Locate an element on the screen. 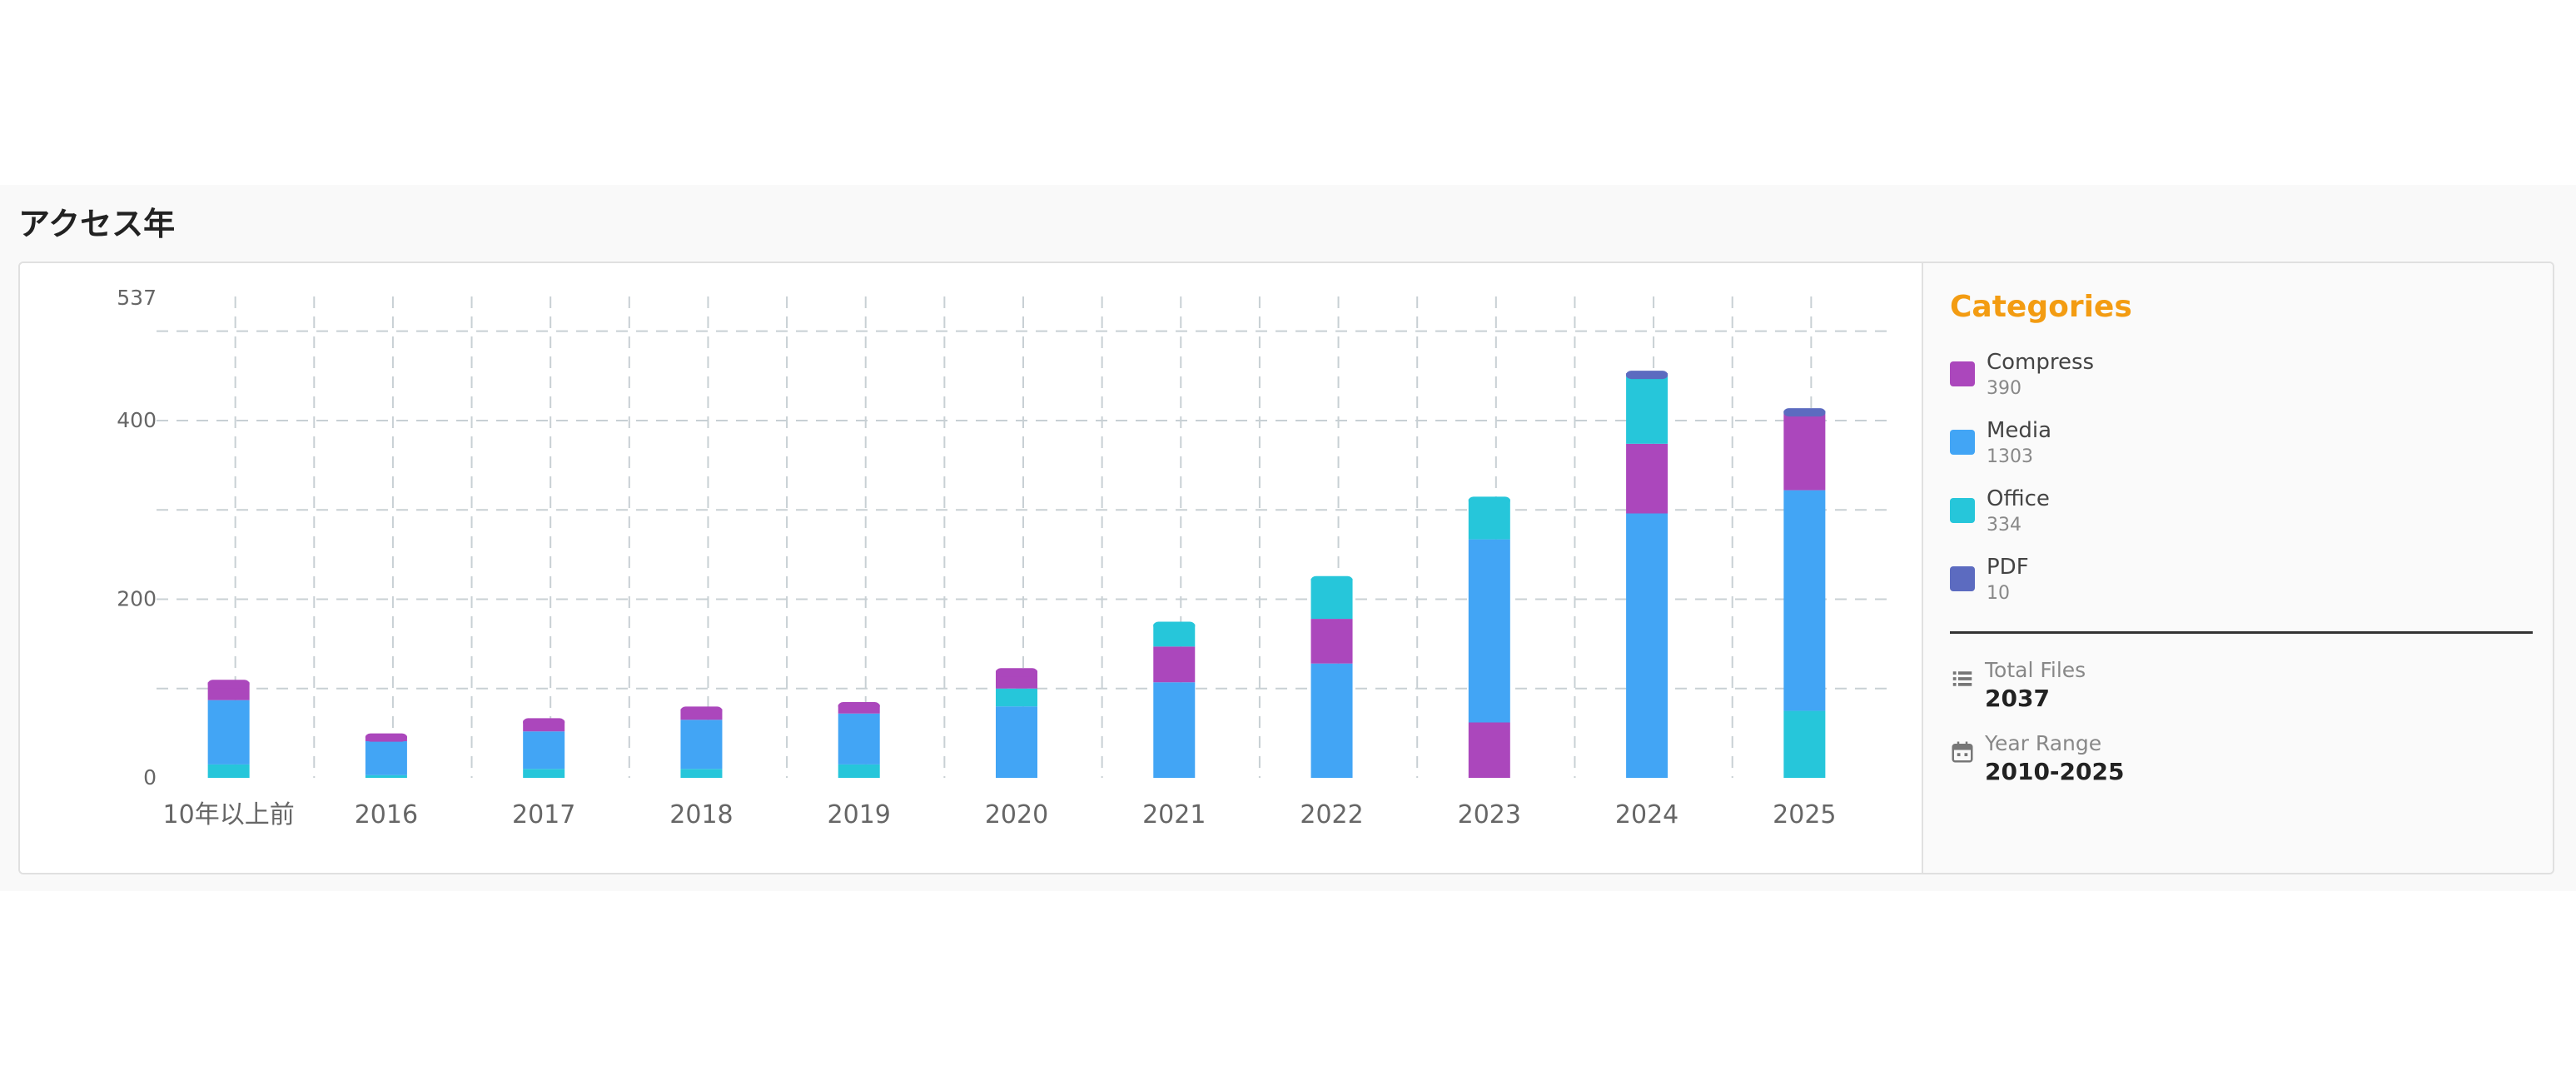  stat-year-range: Year Range 2010-2025 is located at coordinates (2241, 764).